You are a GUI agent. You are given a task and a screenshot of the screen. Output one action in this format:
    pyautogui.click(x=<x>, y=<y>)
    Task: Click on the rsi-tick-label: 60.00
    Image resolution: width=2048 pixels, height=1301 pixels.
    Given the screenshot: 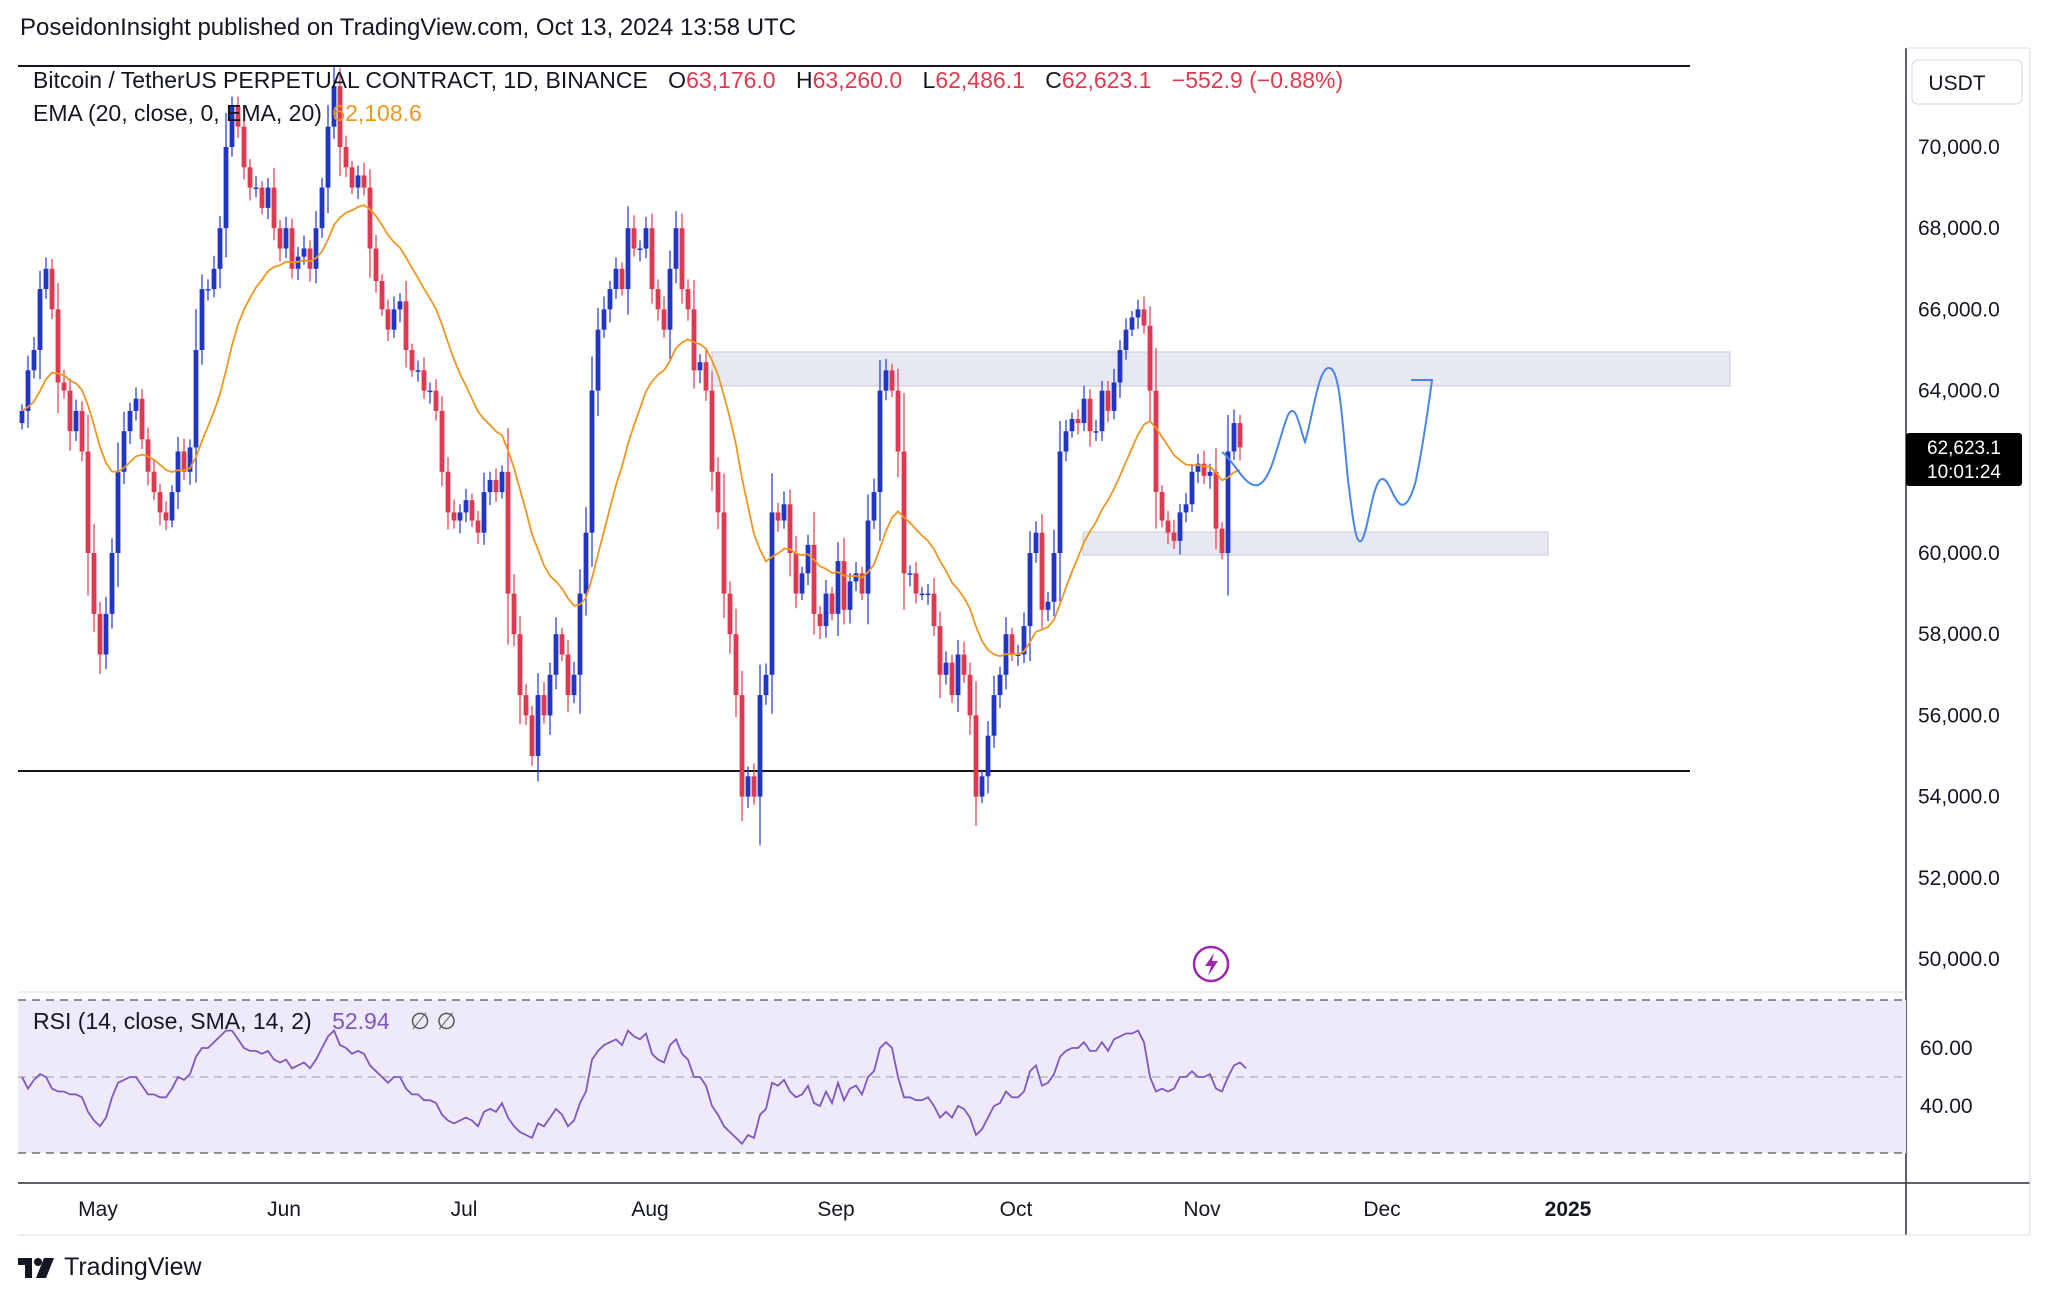 What is the action you would take?
    pyautogui.click(x=1946, y=1048)
    